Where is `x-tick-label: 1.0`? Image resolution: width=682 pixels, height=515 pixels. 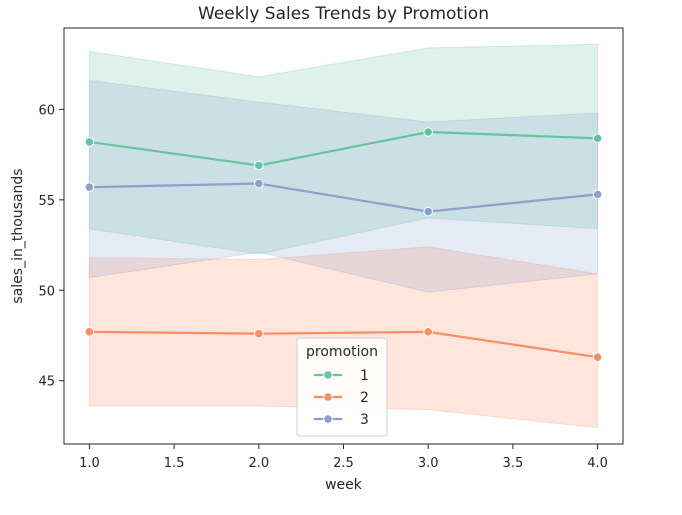 x-tick-label: 1.0 is located at coordinates (89, 463).